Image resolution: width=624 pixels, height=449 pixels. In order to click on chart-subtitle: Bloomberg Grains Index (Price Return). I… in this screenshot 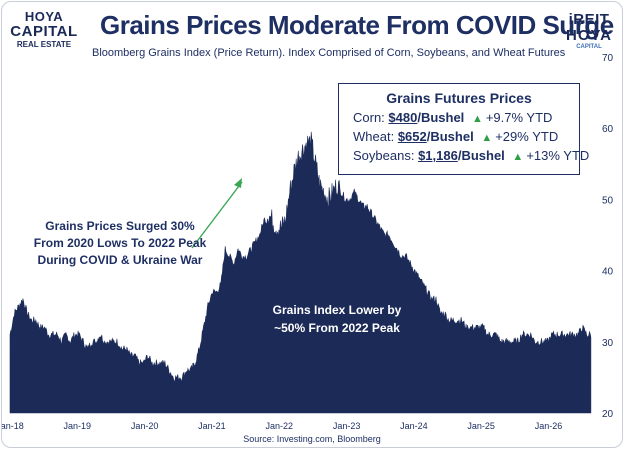, I will do `click(329, 53)`.